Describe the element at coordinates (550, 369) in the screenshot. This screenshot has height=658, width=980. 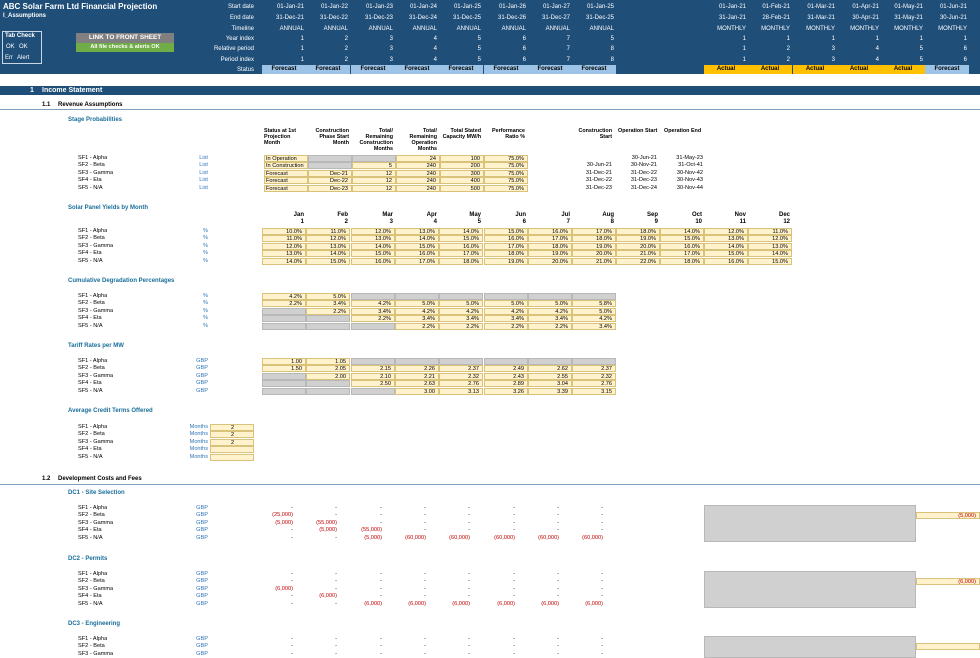
I see `tariff-cell: 2.62` at that location.